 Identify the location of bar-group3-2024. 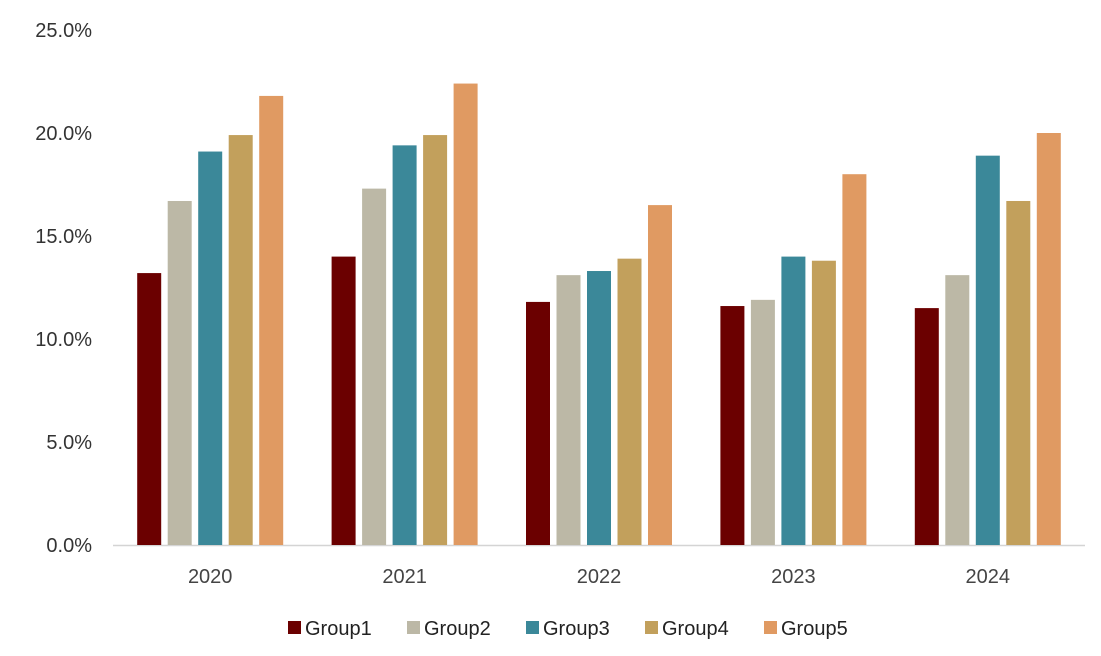
(987, 350).